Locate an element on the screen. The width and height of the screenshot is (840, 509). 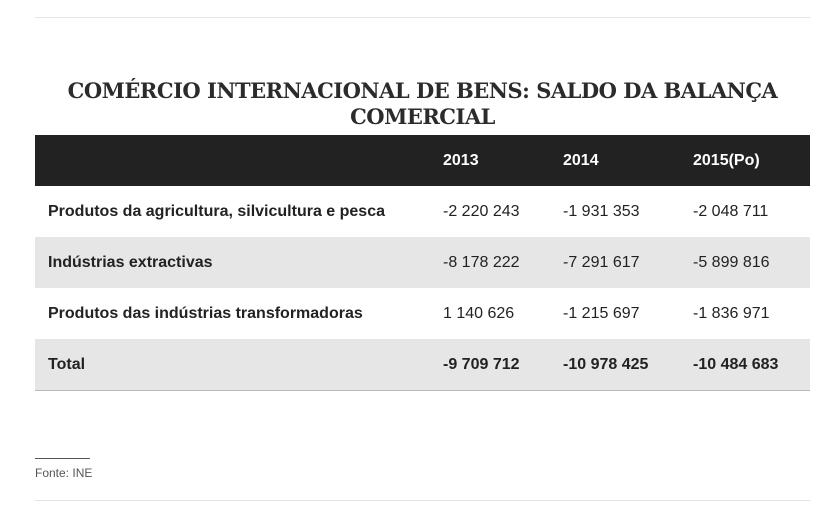
total-row: Total -9 709 712 -10 978 425 -10 484 683 is located at coordinates (422, 365).